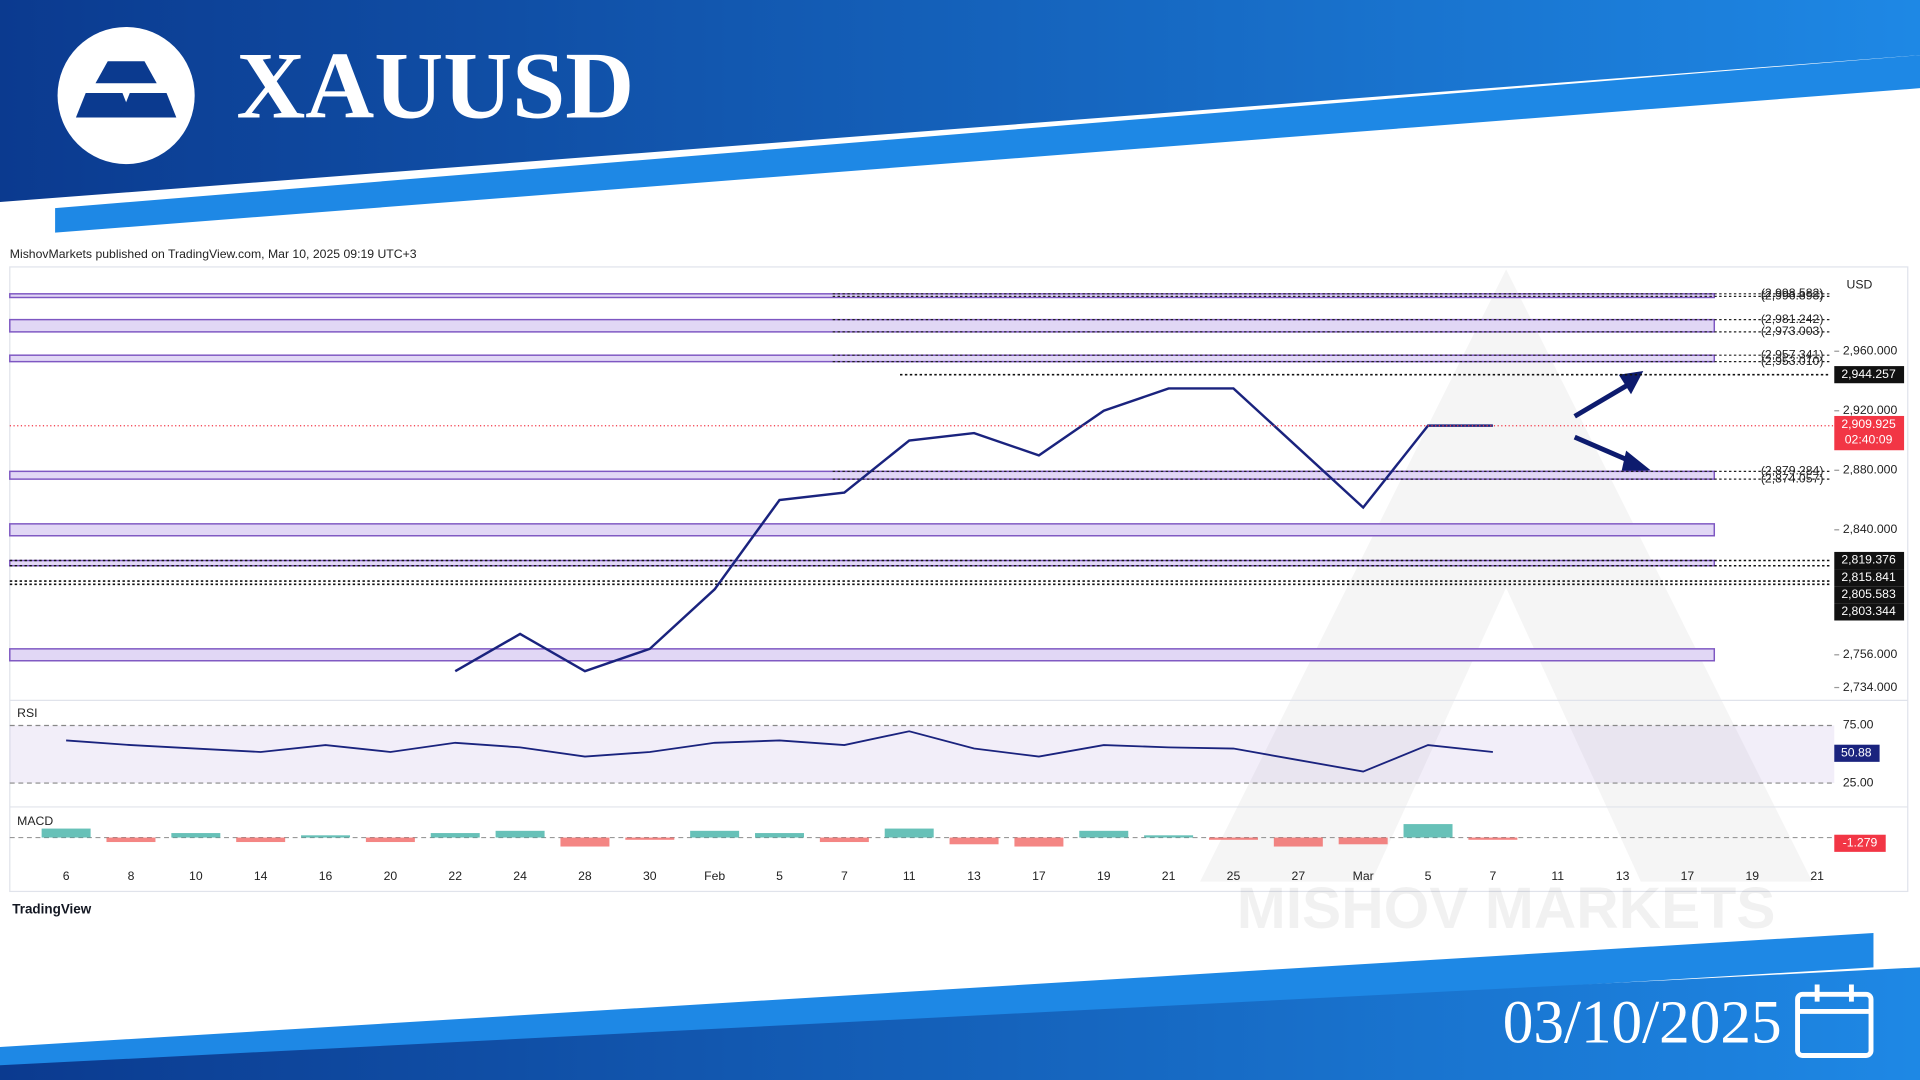 Image resolution: width=1920 pixels, height=1080 pixels. What do you see at coordinates (52, 908) in the screenshot?
I see `brand: TradingView` at bounding box center [52, 908].